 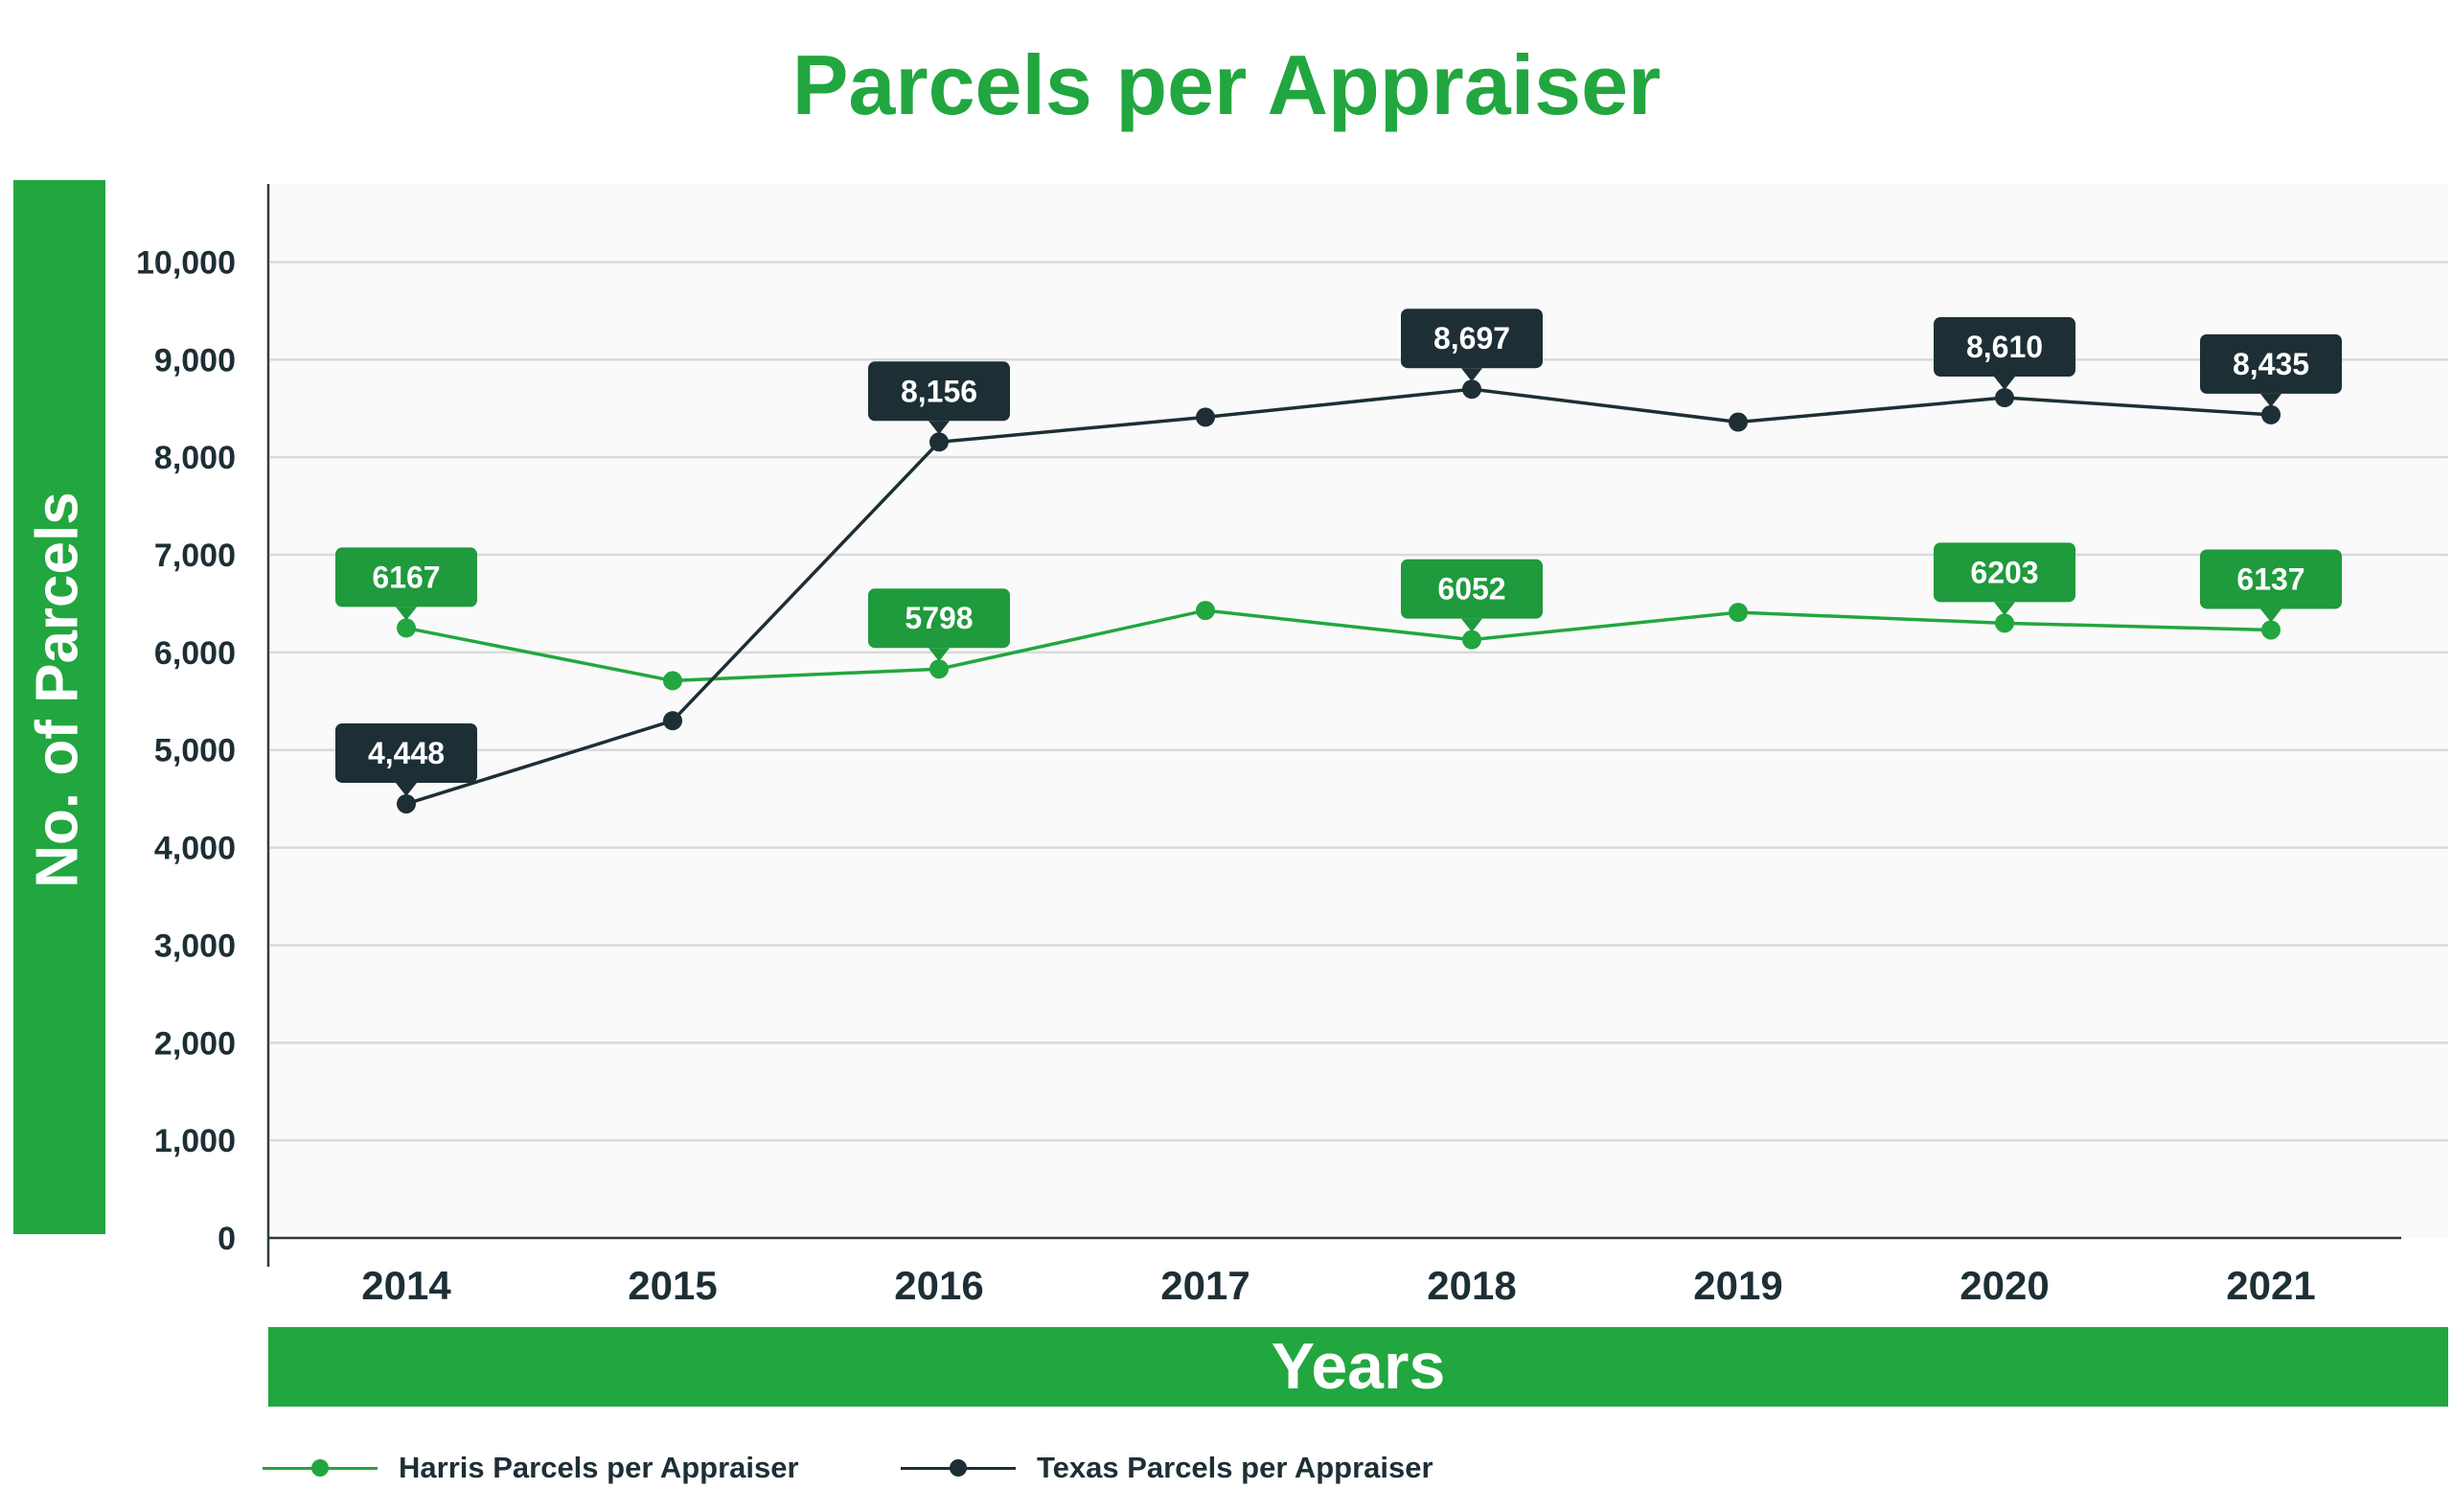 What do you see at coordinates (195, 751) in the screenshot?
I see `y-tick-label: 5,000` at bounding box center [195, 751].